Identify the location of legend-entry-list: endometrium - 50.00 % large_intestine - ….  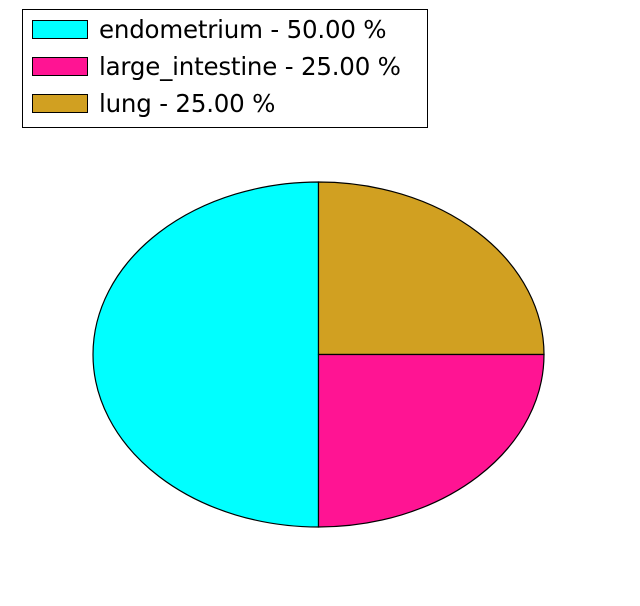
(225, 68).